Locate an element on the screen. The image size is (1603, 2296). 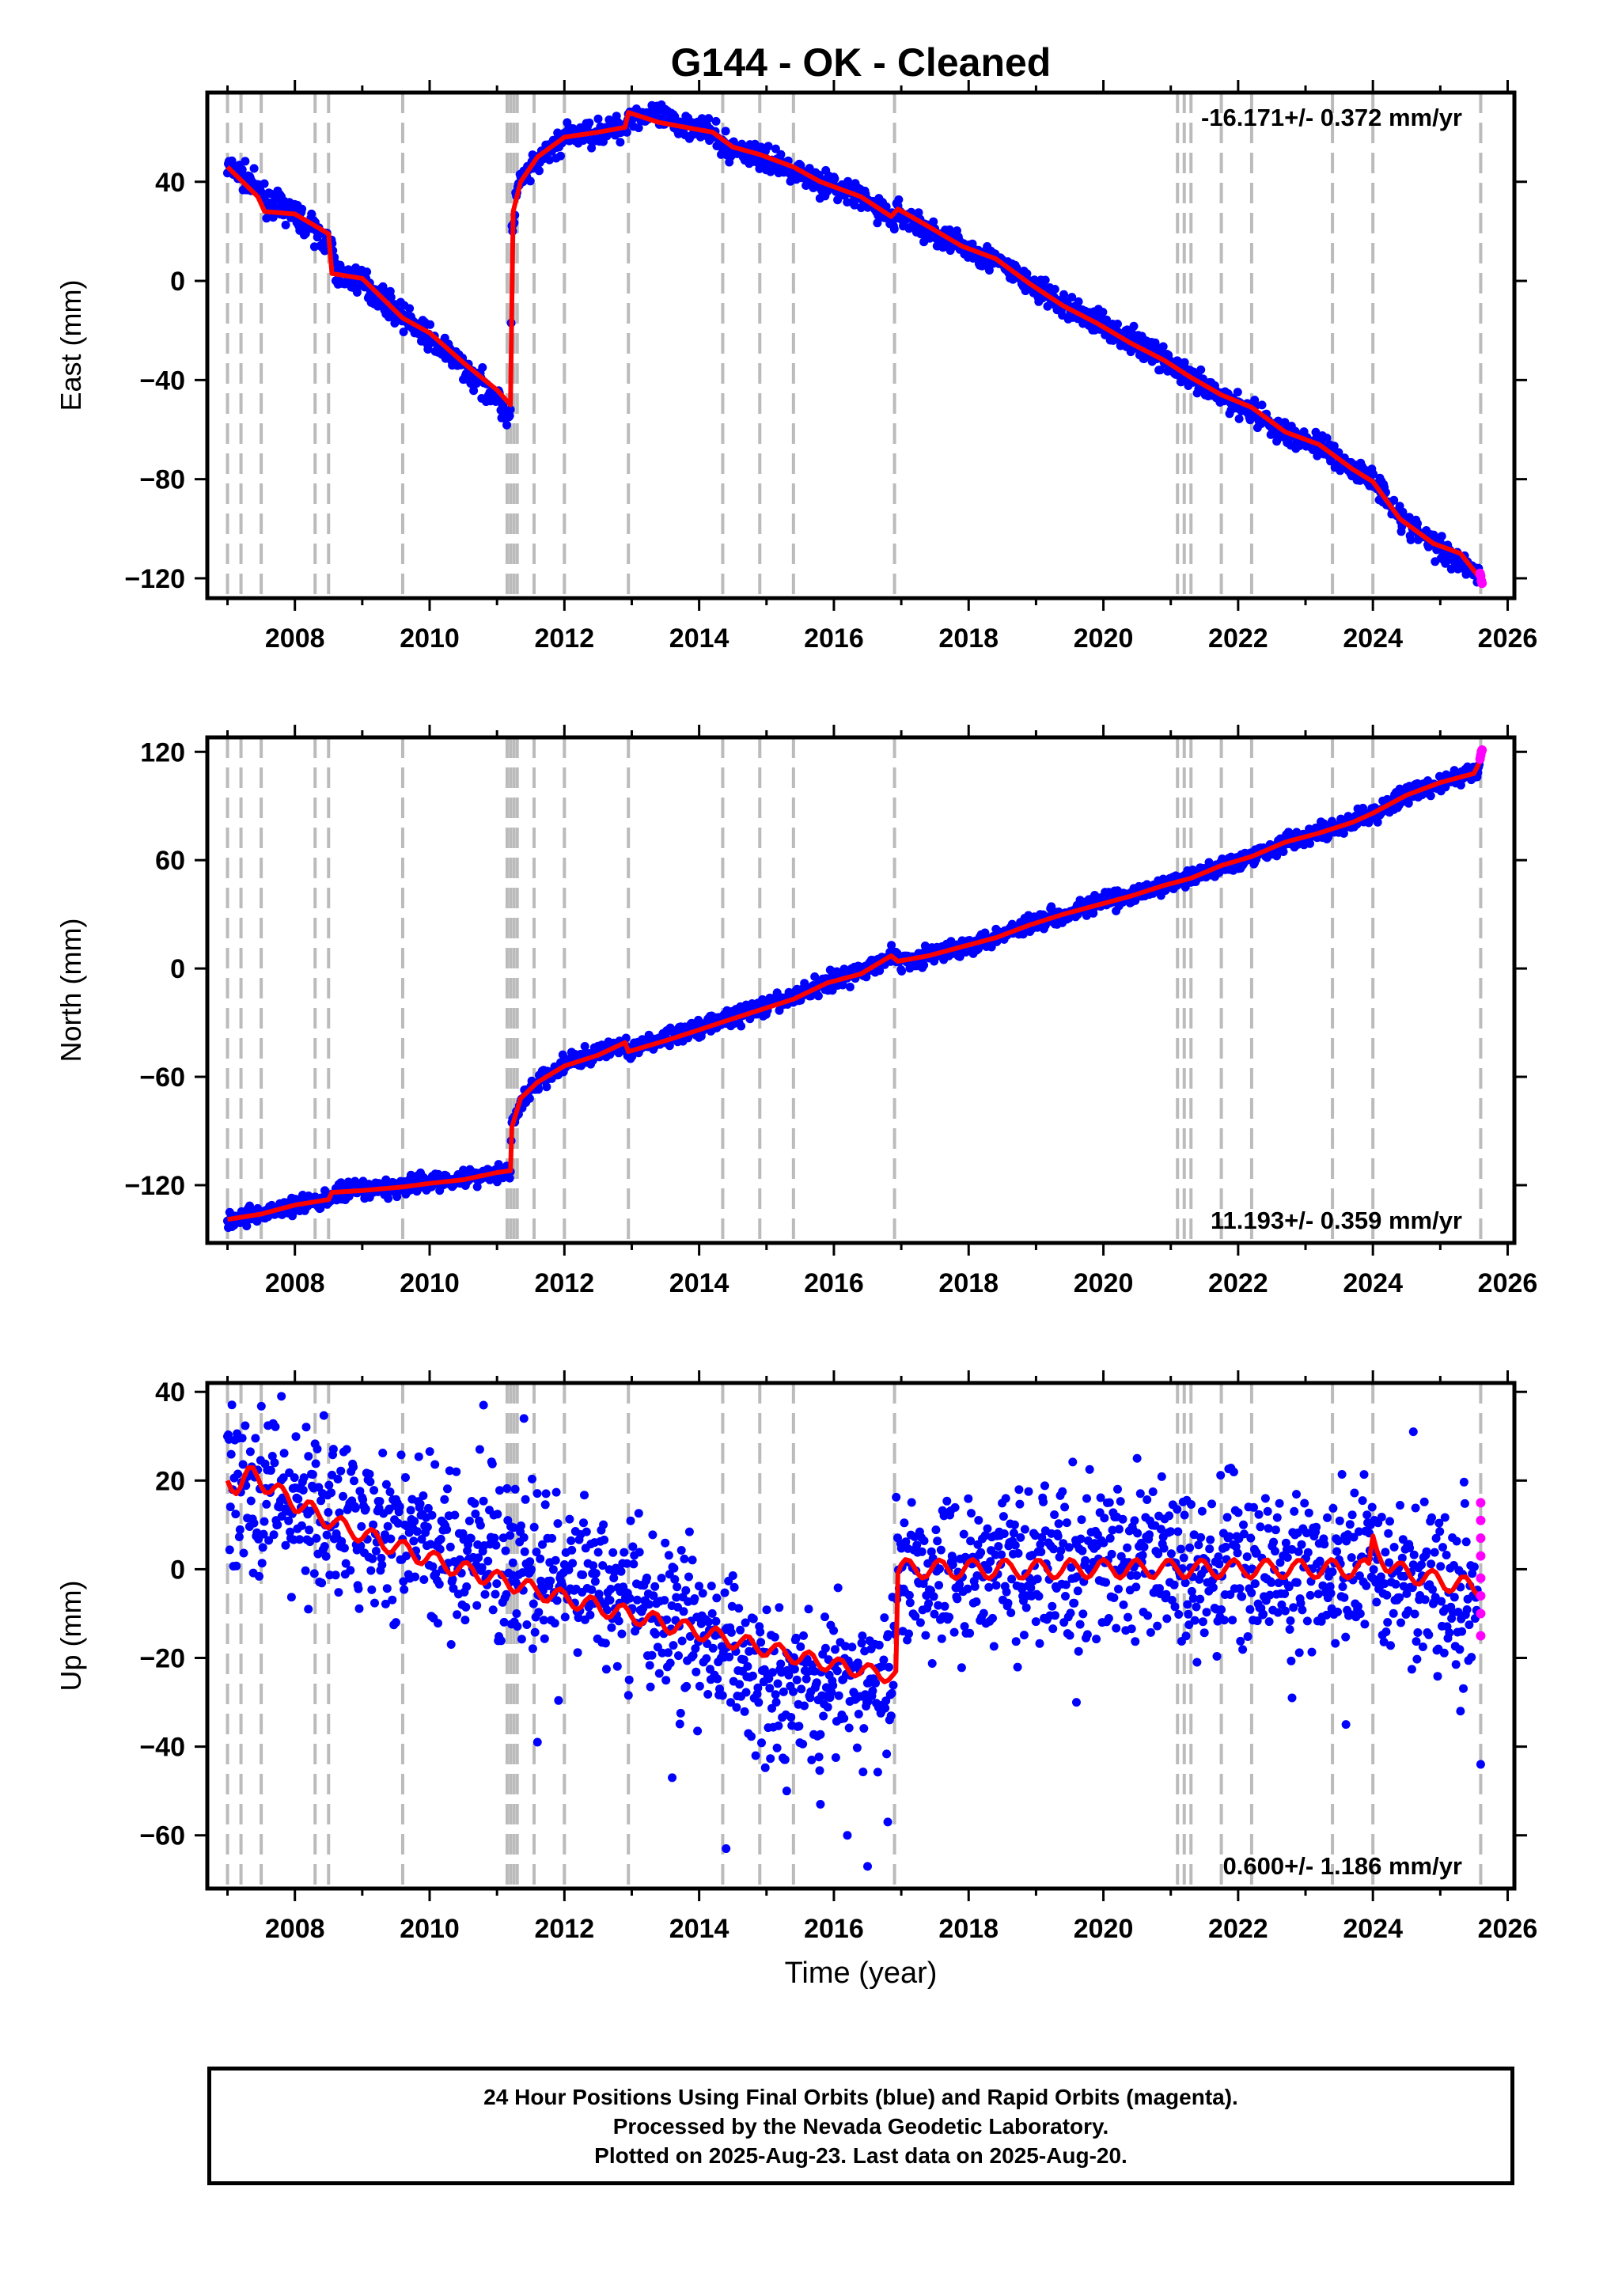
north-y-tick-label: 0 is located at coordinates (177, 969).